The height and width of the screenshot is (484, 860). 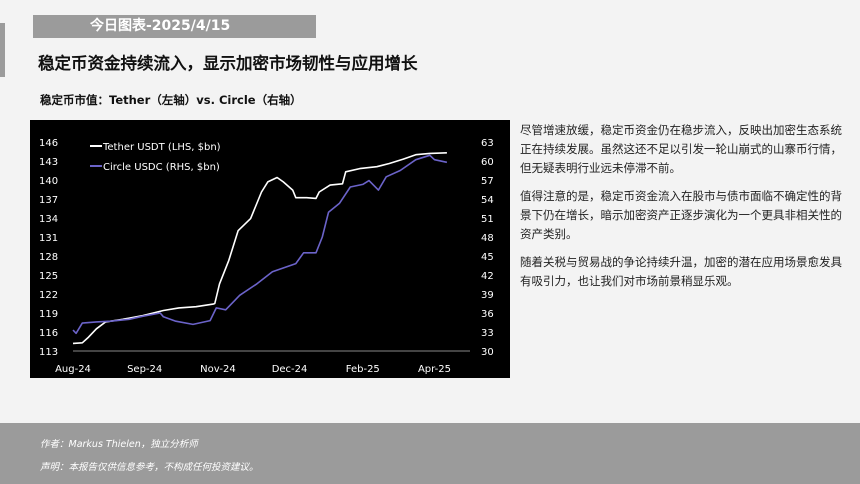 I want to click on y-right-tick-label: 36, so click(x=487, y=314).